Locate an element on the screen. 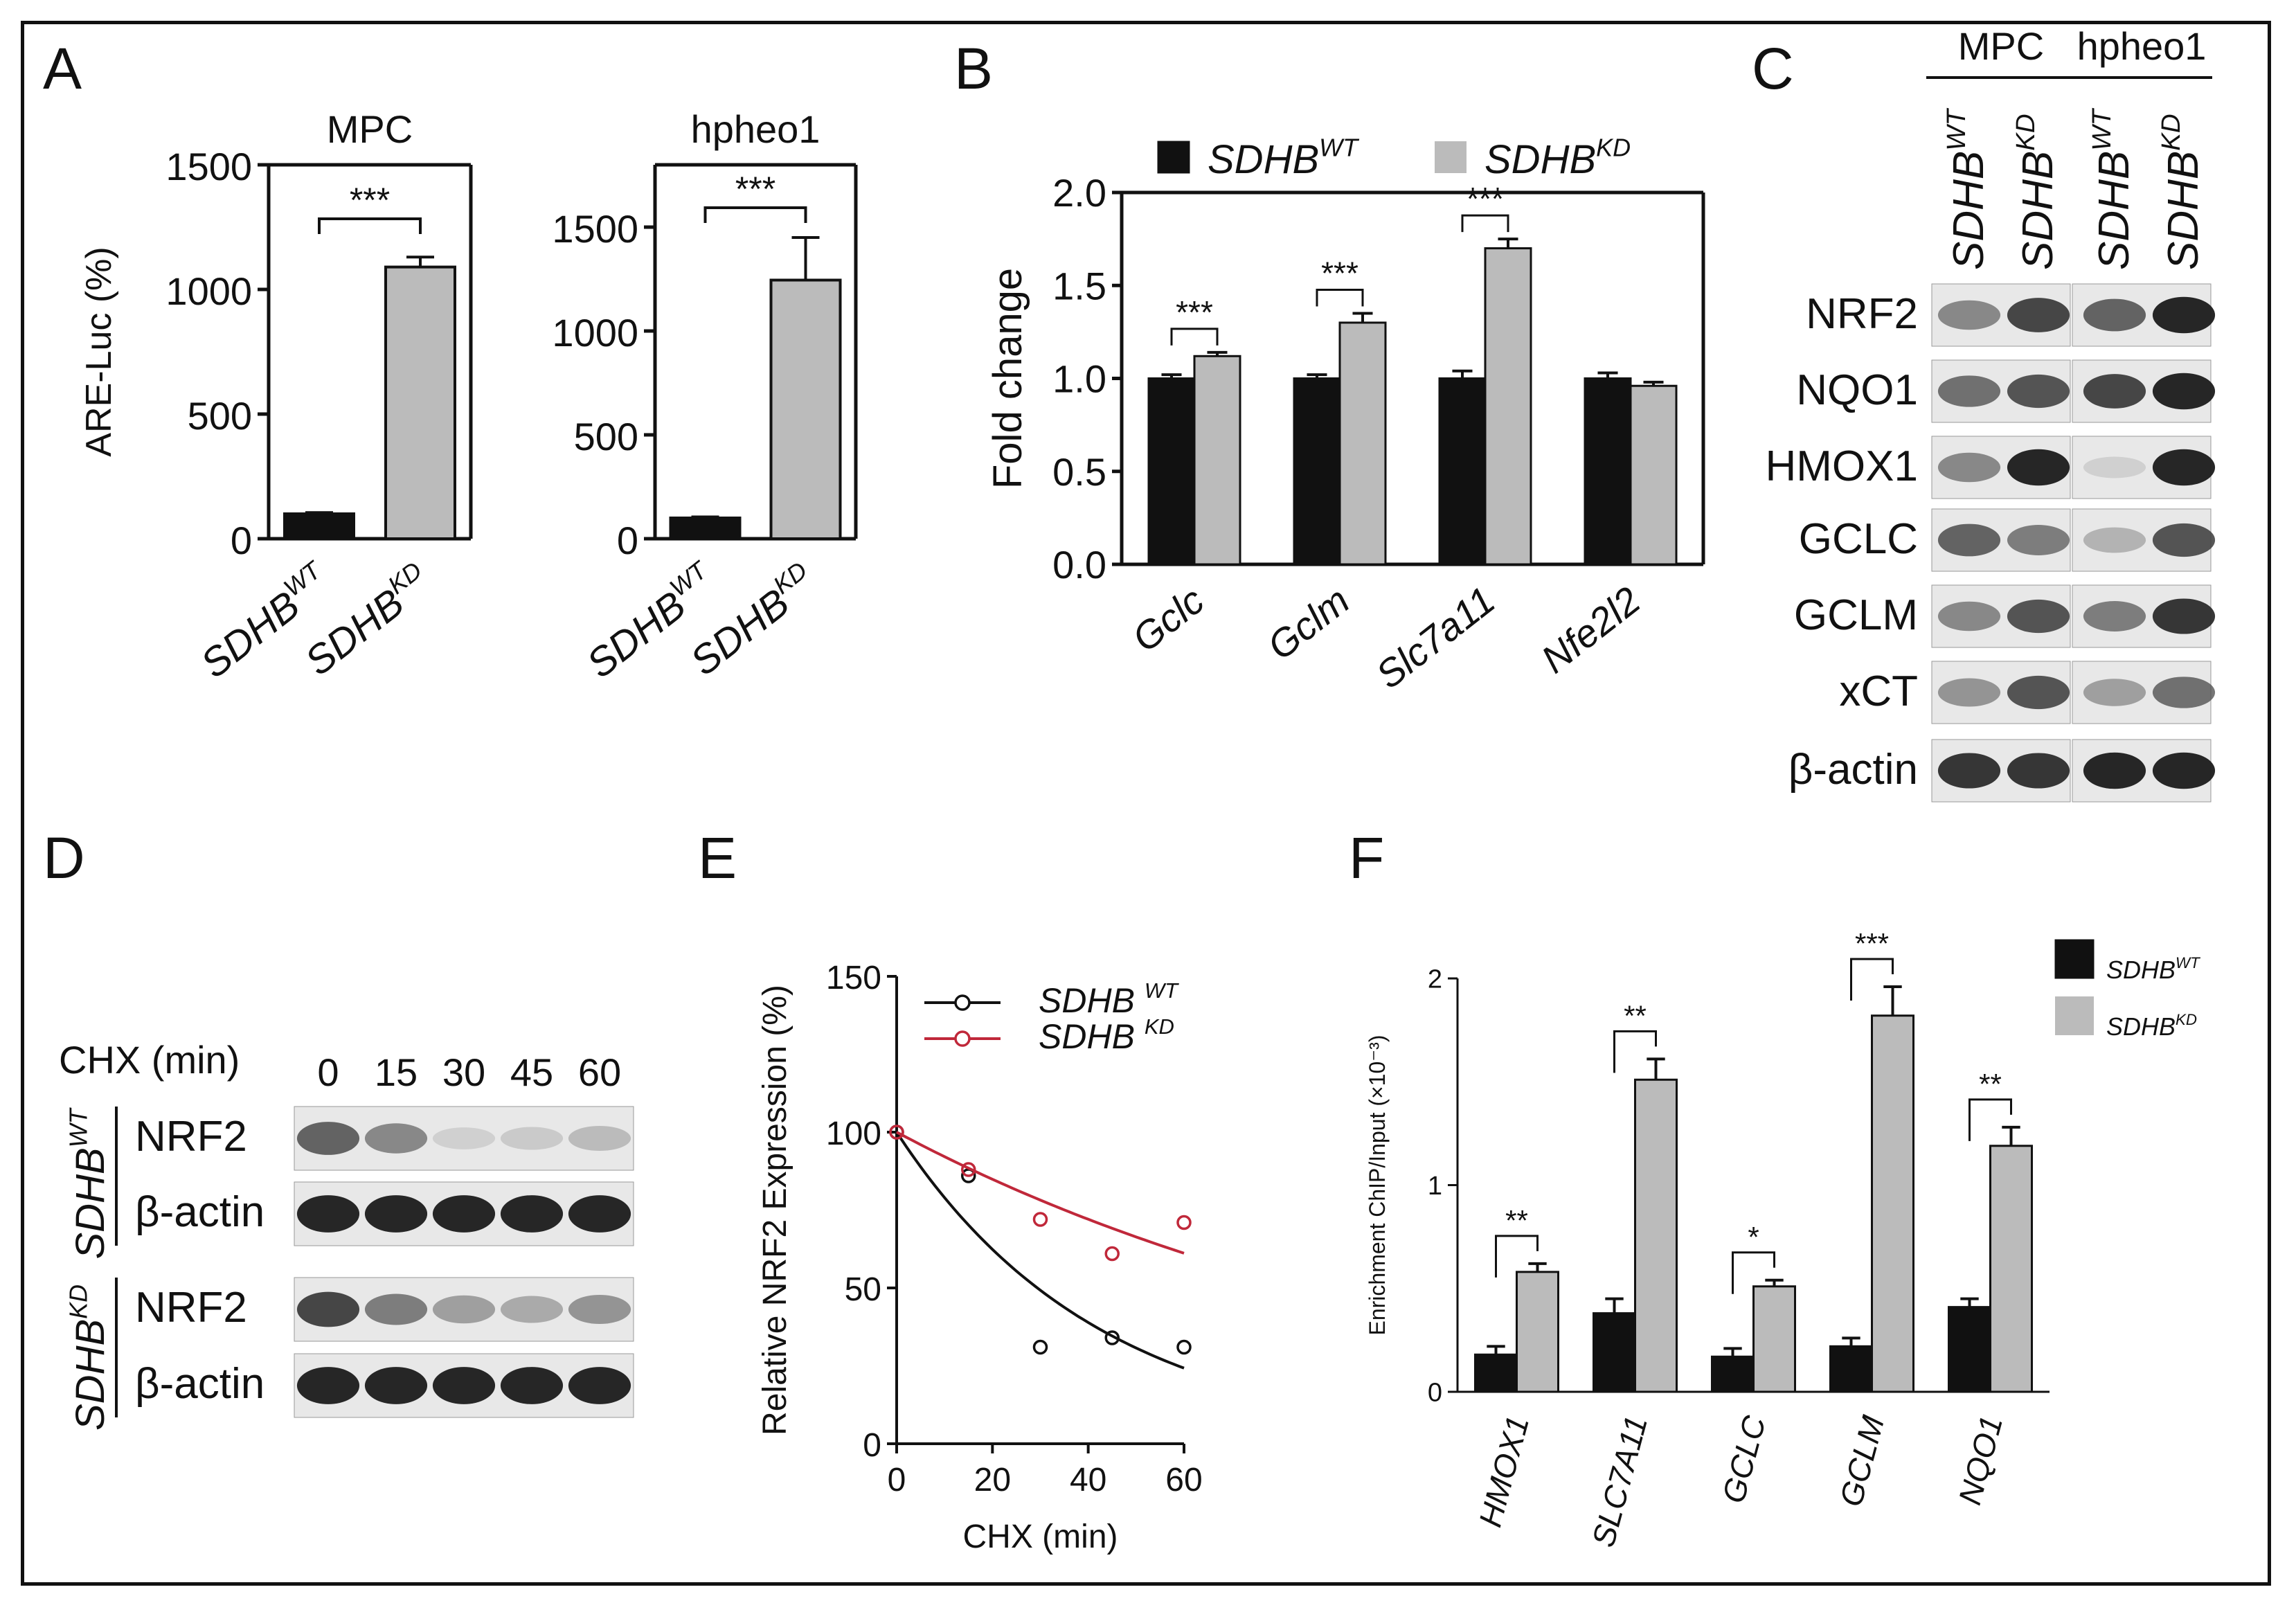 Image resolution: width=2296 pixels, height=1612 pixels. bar-gclc-sdhbwt is located at coordinates (1733, 1374).